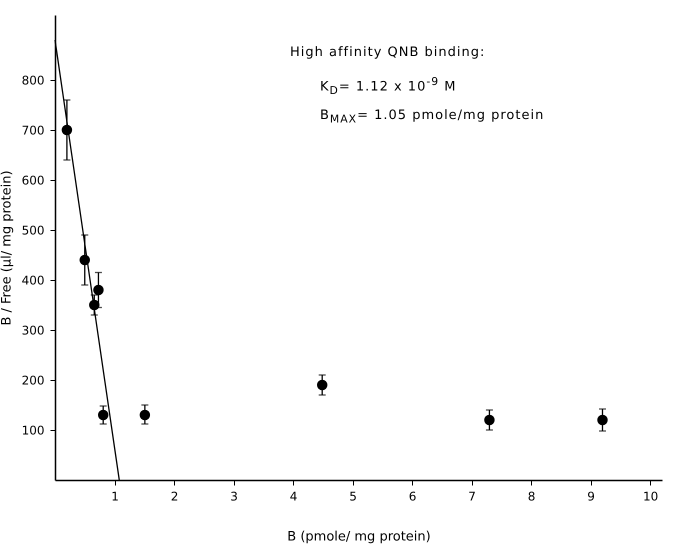 The height and width of the screenshot is (554, 695). I want to click on y-tick-label: 500, so click(33, 231).